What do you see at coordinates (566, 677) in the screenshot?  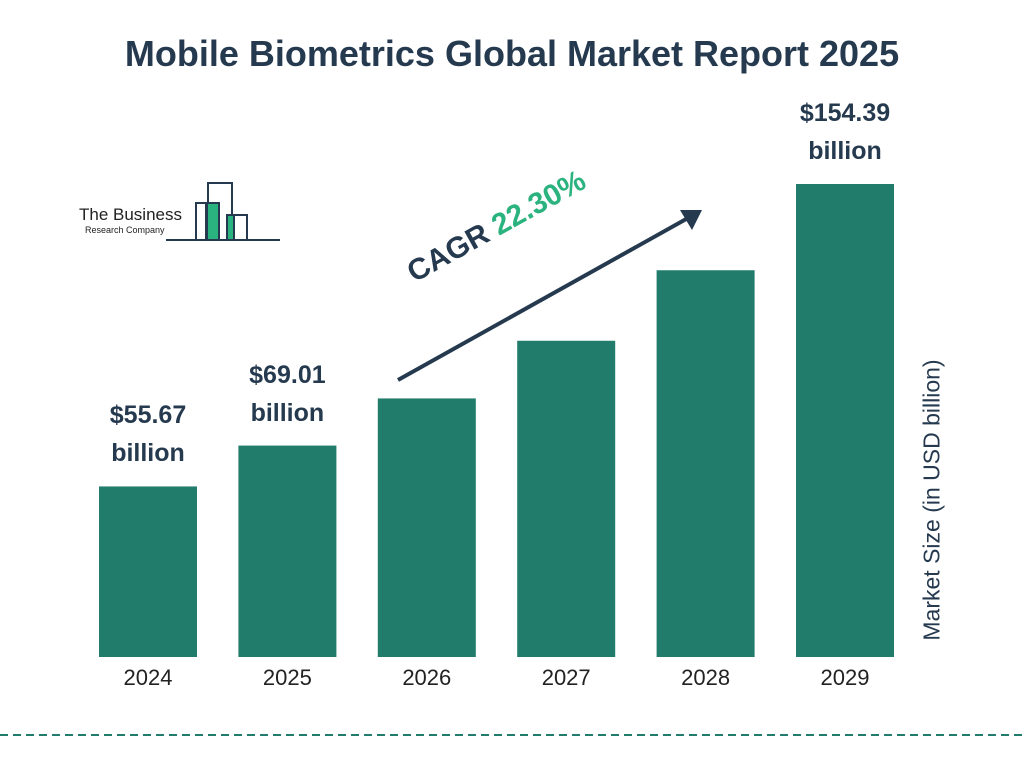 I see `x-tick-label: 2027` at bounding box center [566, 677].